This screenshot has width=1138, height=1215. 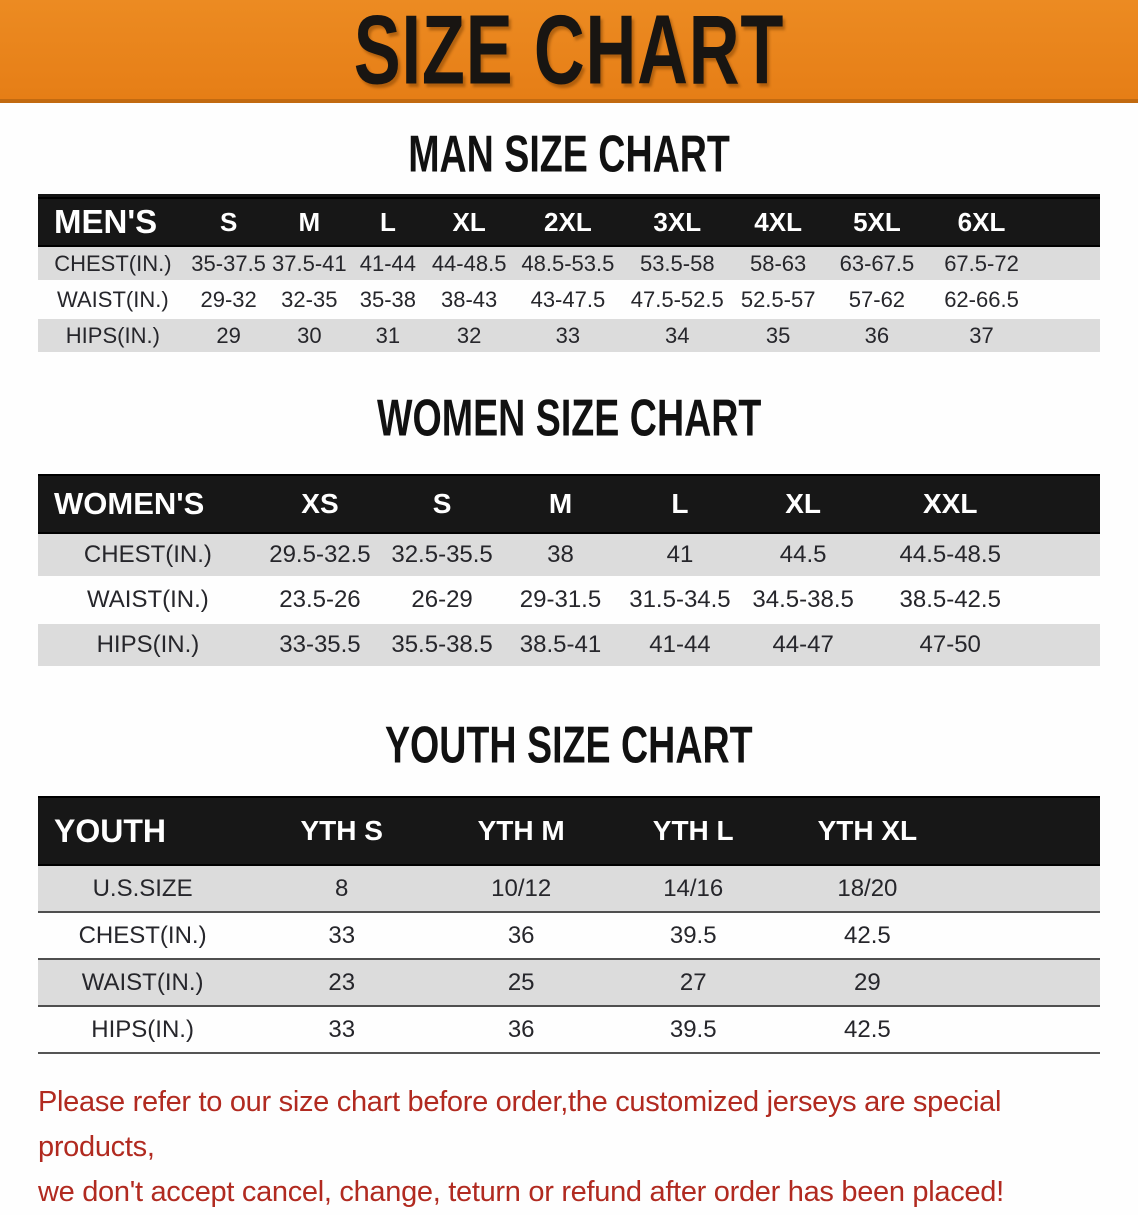 What do you see at coordinates (143, 831) in the screenshot?
I see `youth-corner-label: YOUTH` at bounding box center [143, 831].